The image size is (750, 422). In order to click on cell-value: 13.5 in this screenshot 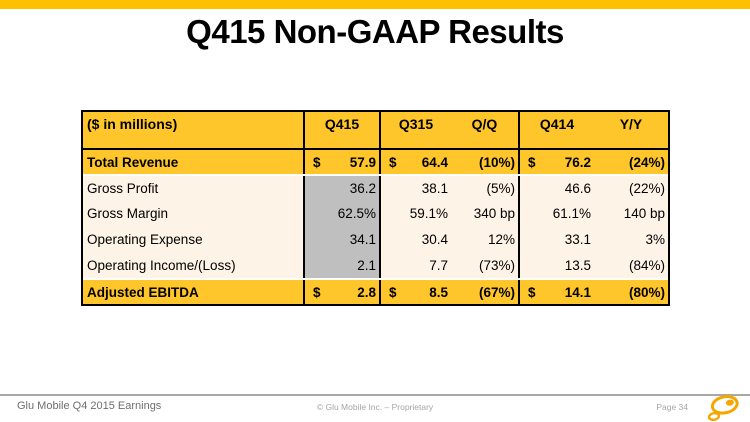, I will do `click(577, 265)`.